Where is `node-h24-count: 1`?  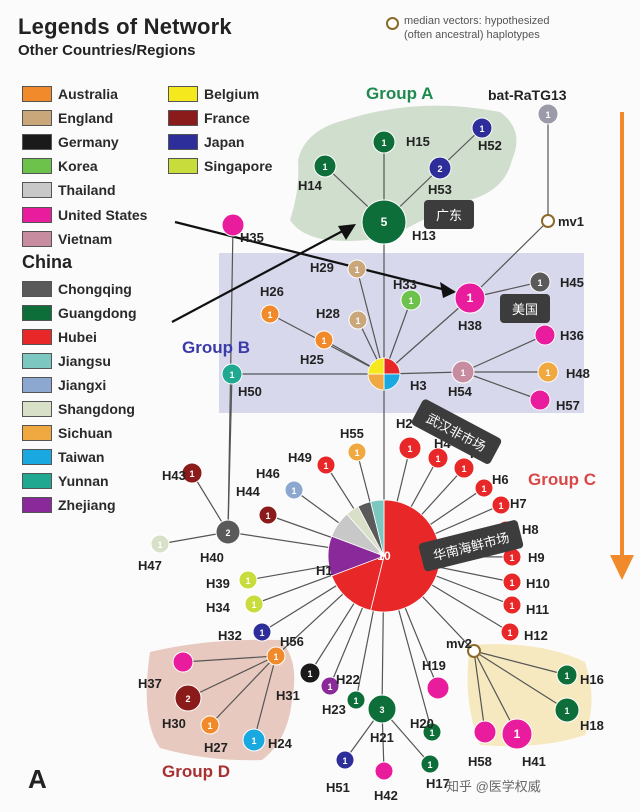 node-h24-count: 1 is located at coordinates (253, 741).